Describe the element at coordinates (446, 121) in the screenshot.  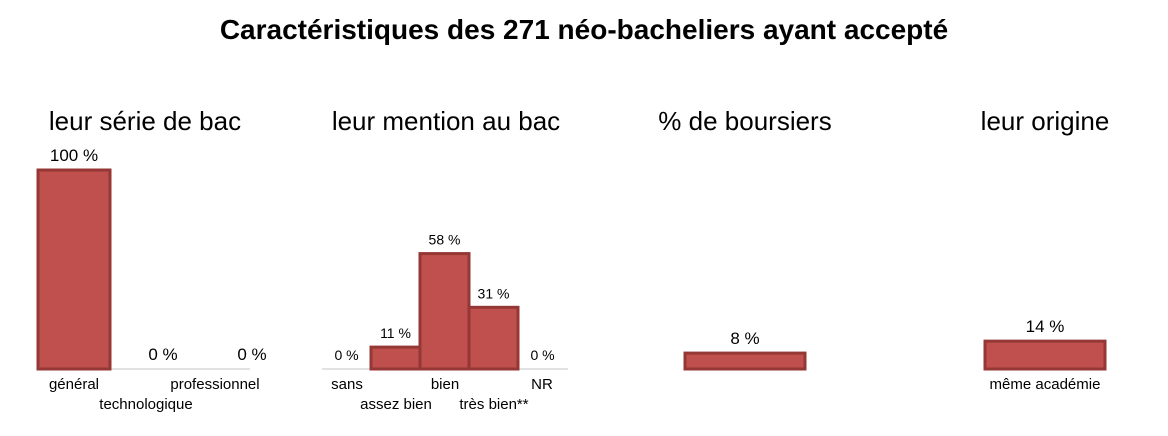
I see `panel-title-mention: leur mention au bac` at that location.